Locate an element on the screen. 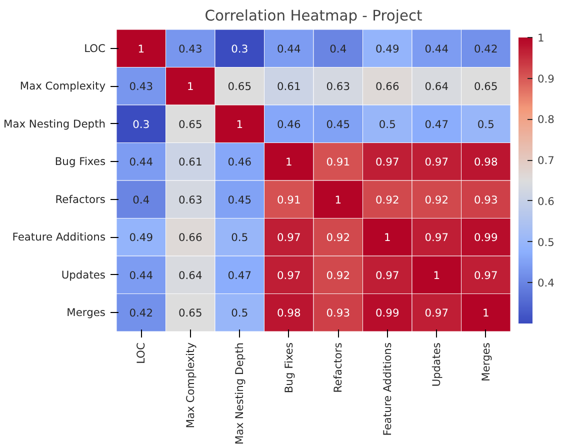 This screenshot has width=565, height=447. color-bar-label: 1 is located at coordinates (541, 38).